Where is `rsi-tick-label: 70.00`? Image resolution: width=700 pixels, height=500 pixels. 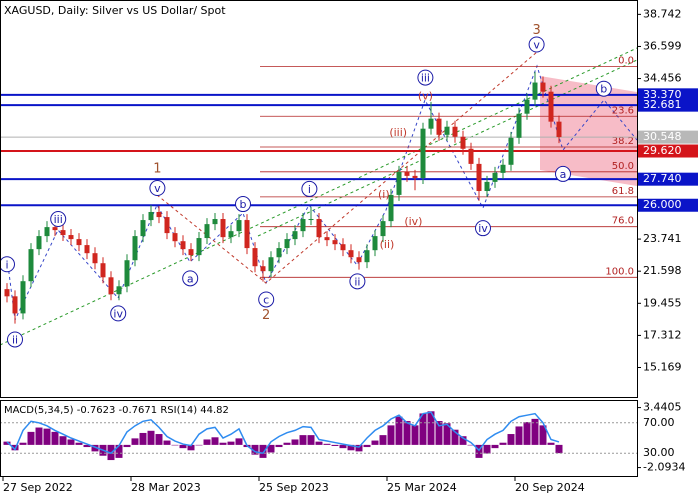 rsi-tick-label: 70.00 is located at coordinates (659, 422).